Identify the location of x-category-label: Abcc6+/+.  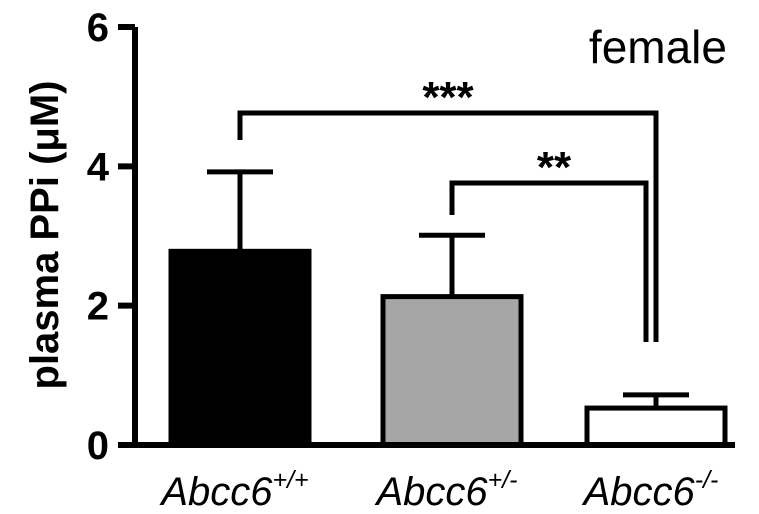
(233, 490).